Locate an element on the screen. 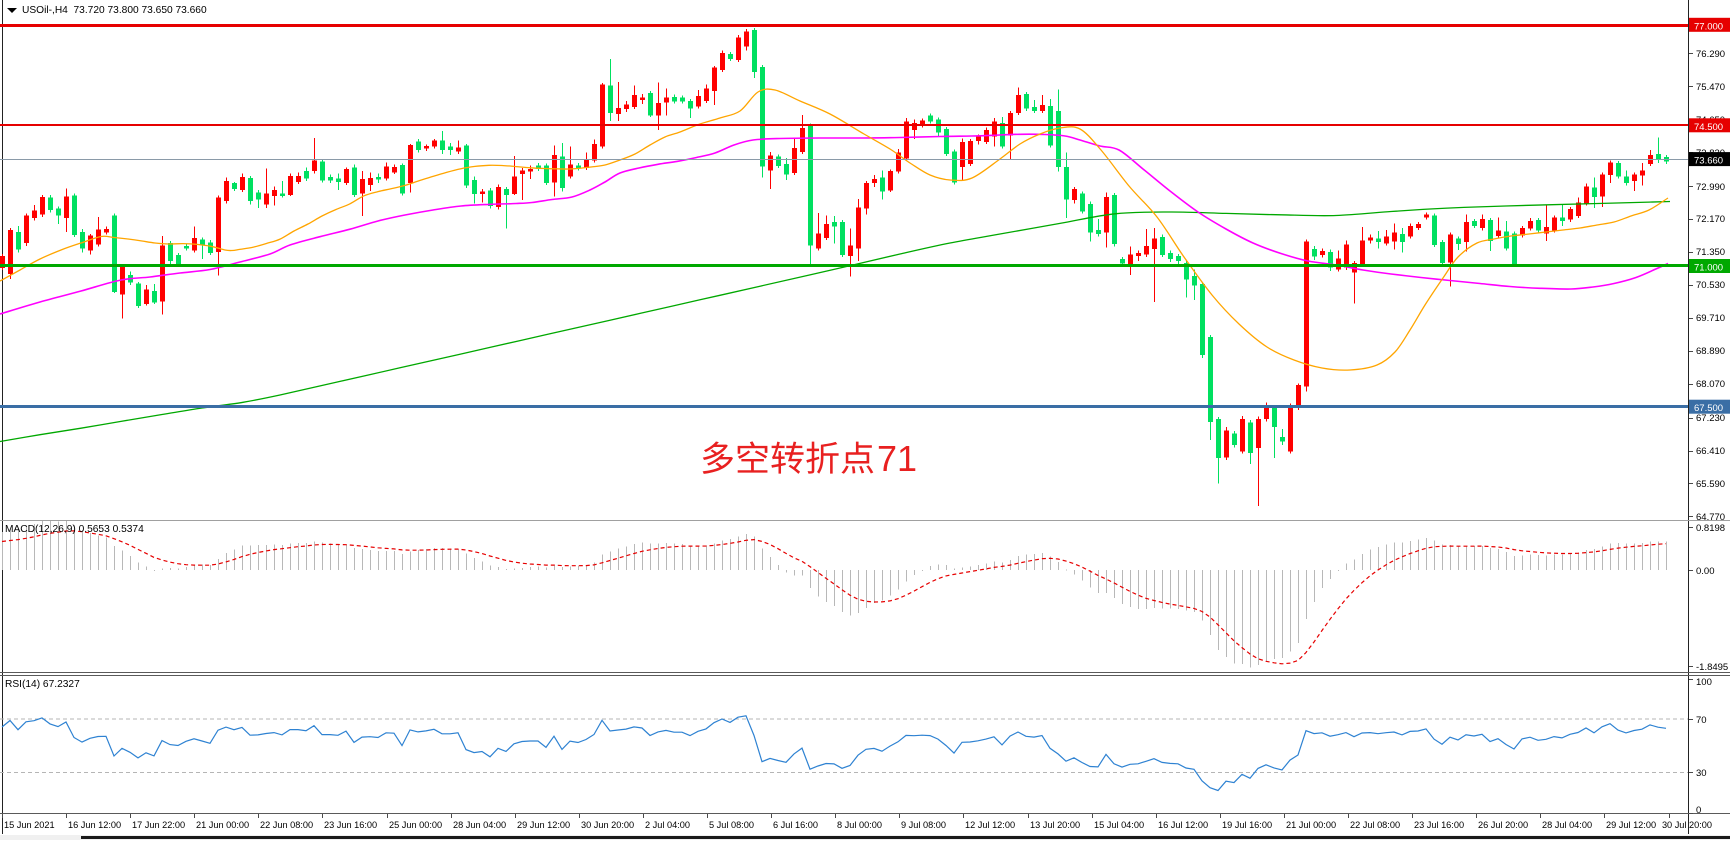 The width and height of the screenshot is (1730, 845). svg-text: 72.990 is located at coordinates (1710, 187).